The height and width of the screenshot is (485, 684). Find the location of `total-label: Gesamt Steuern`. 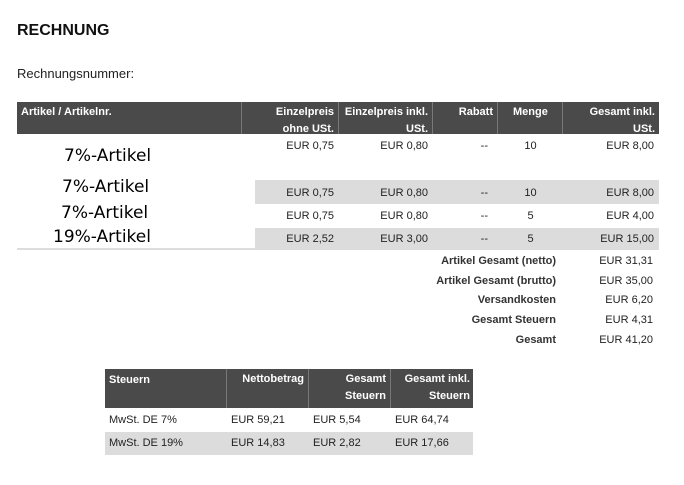

total-label: Gesamt Steuern is located at coordinates (513, 320).